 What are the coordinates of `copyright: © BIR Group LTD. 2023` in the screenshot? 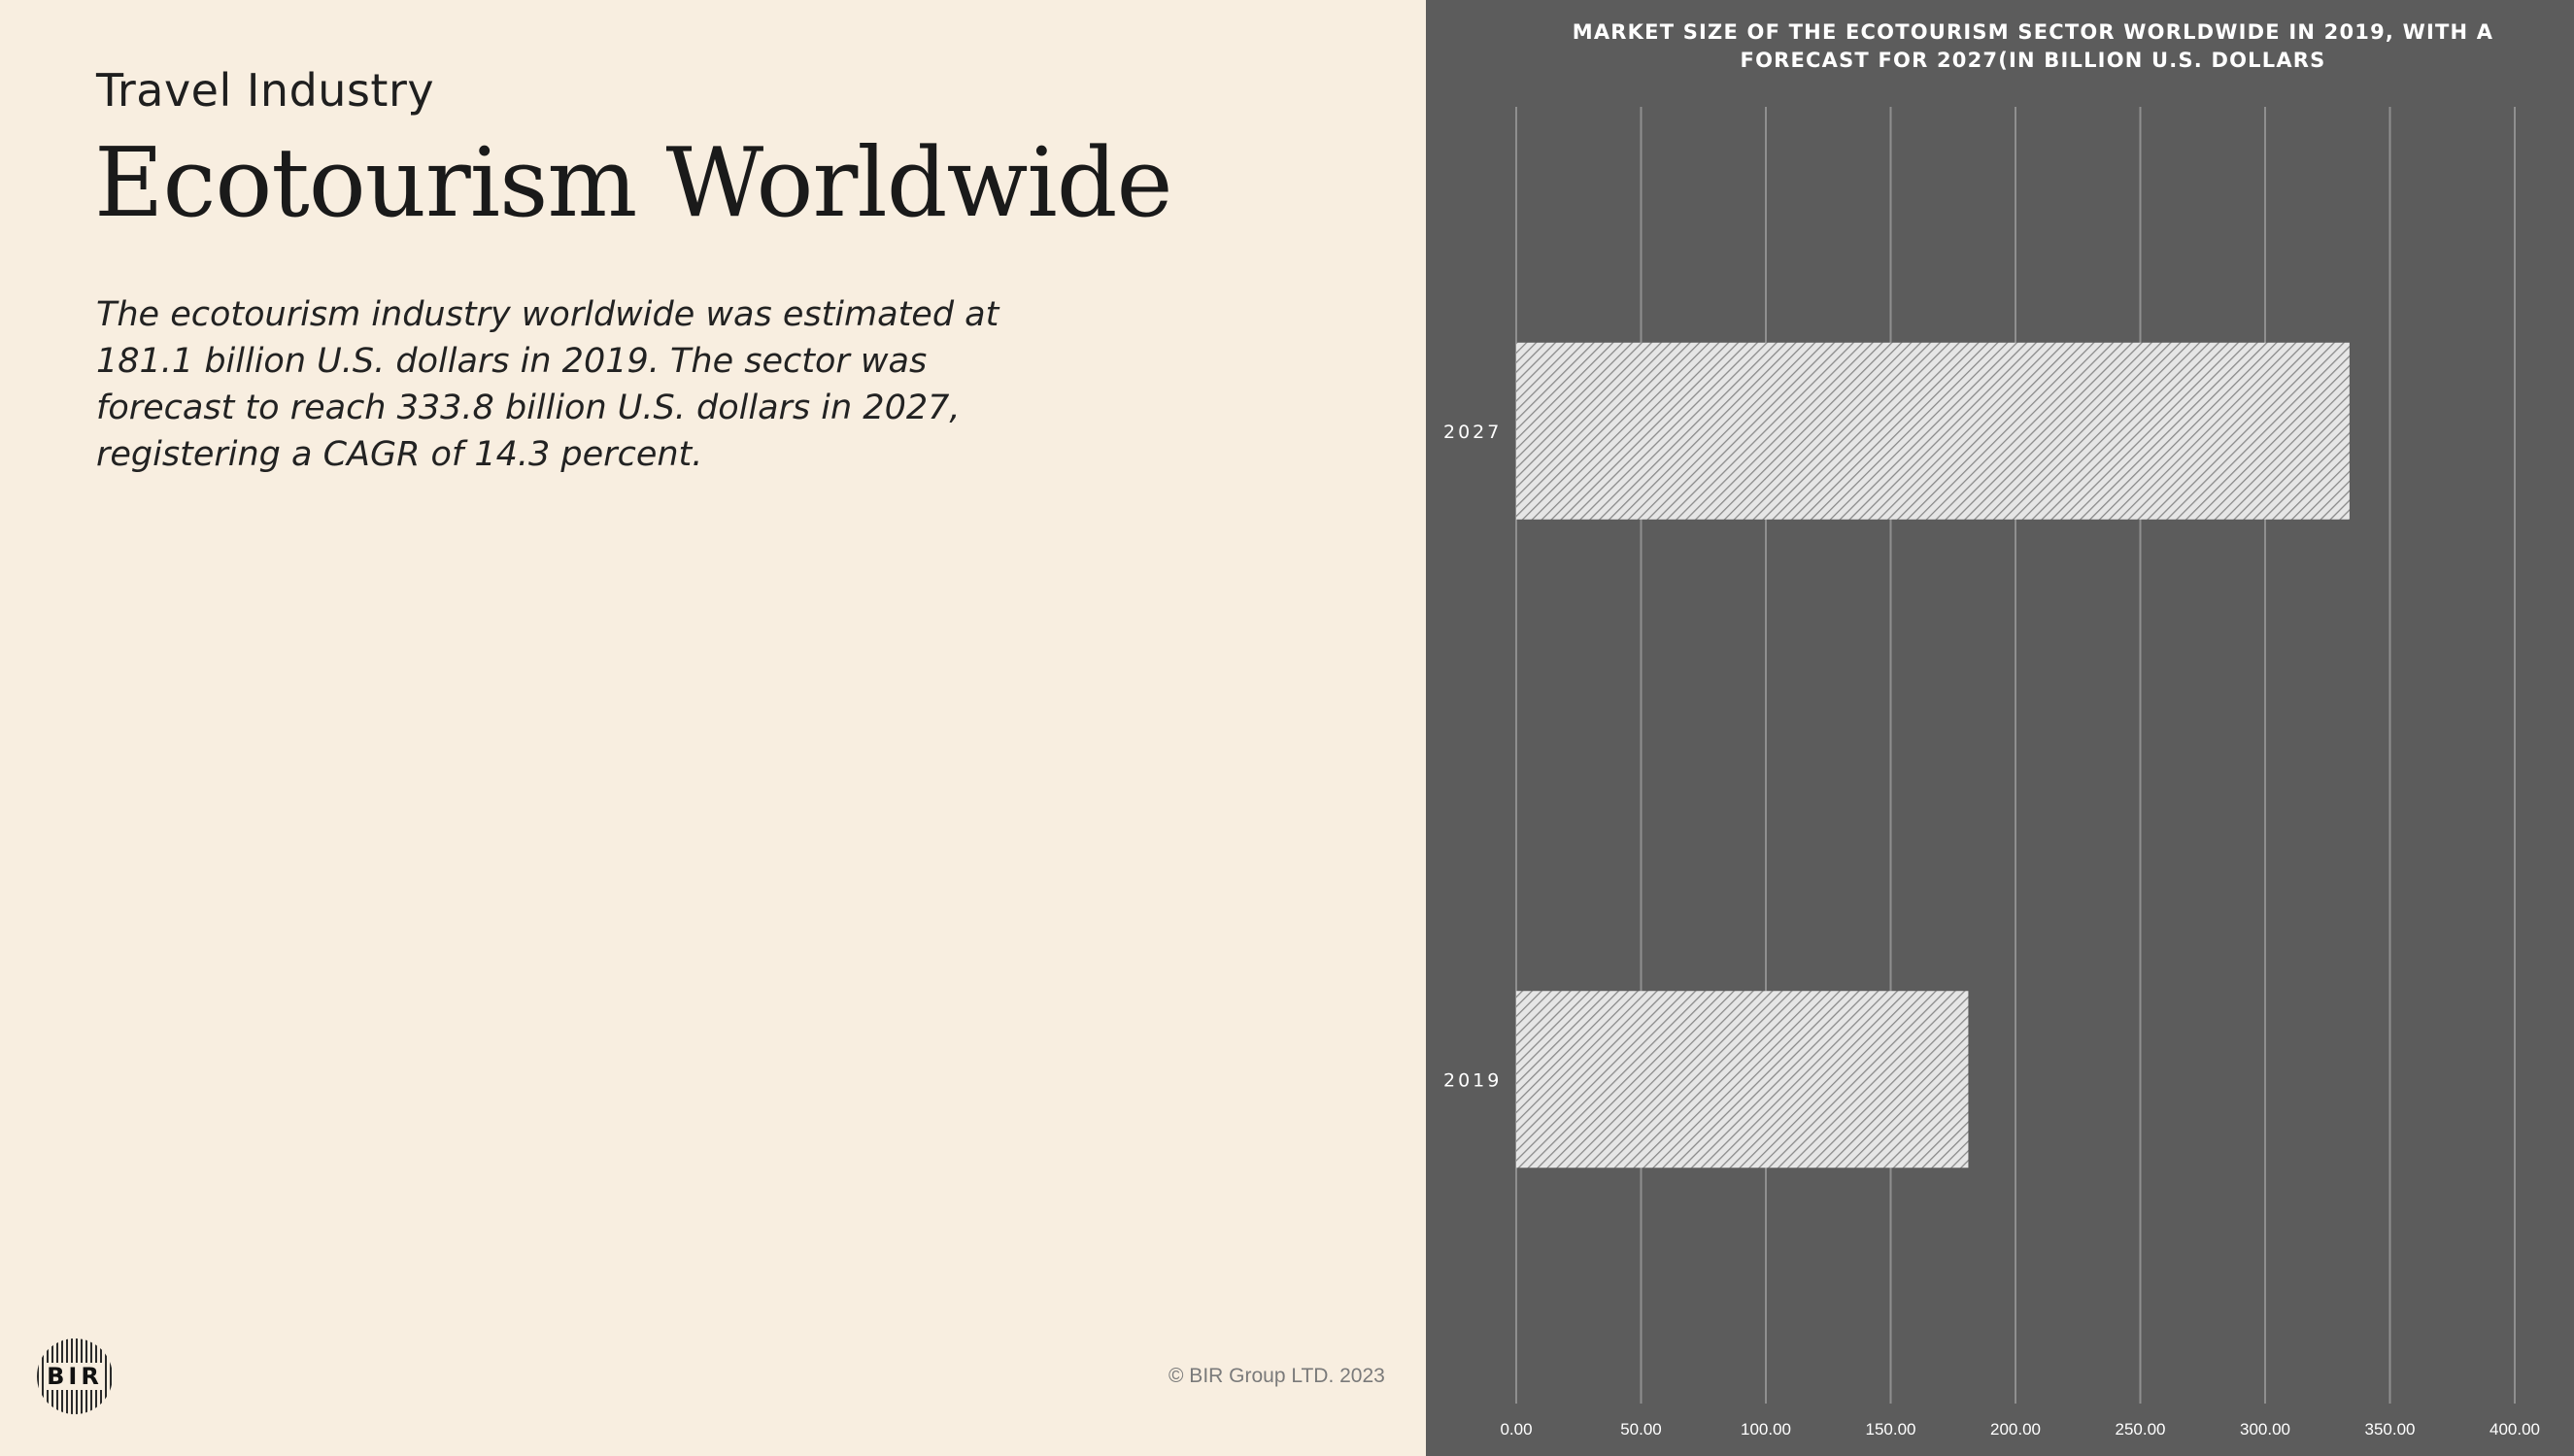 It's located at (1276, 1376).